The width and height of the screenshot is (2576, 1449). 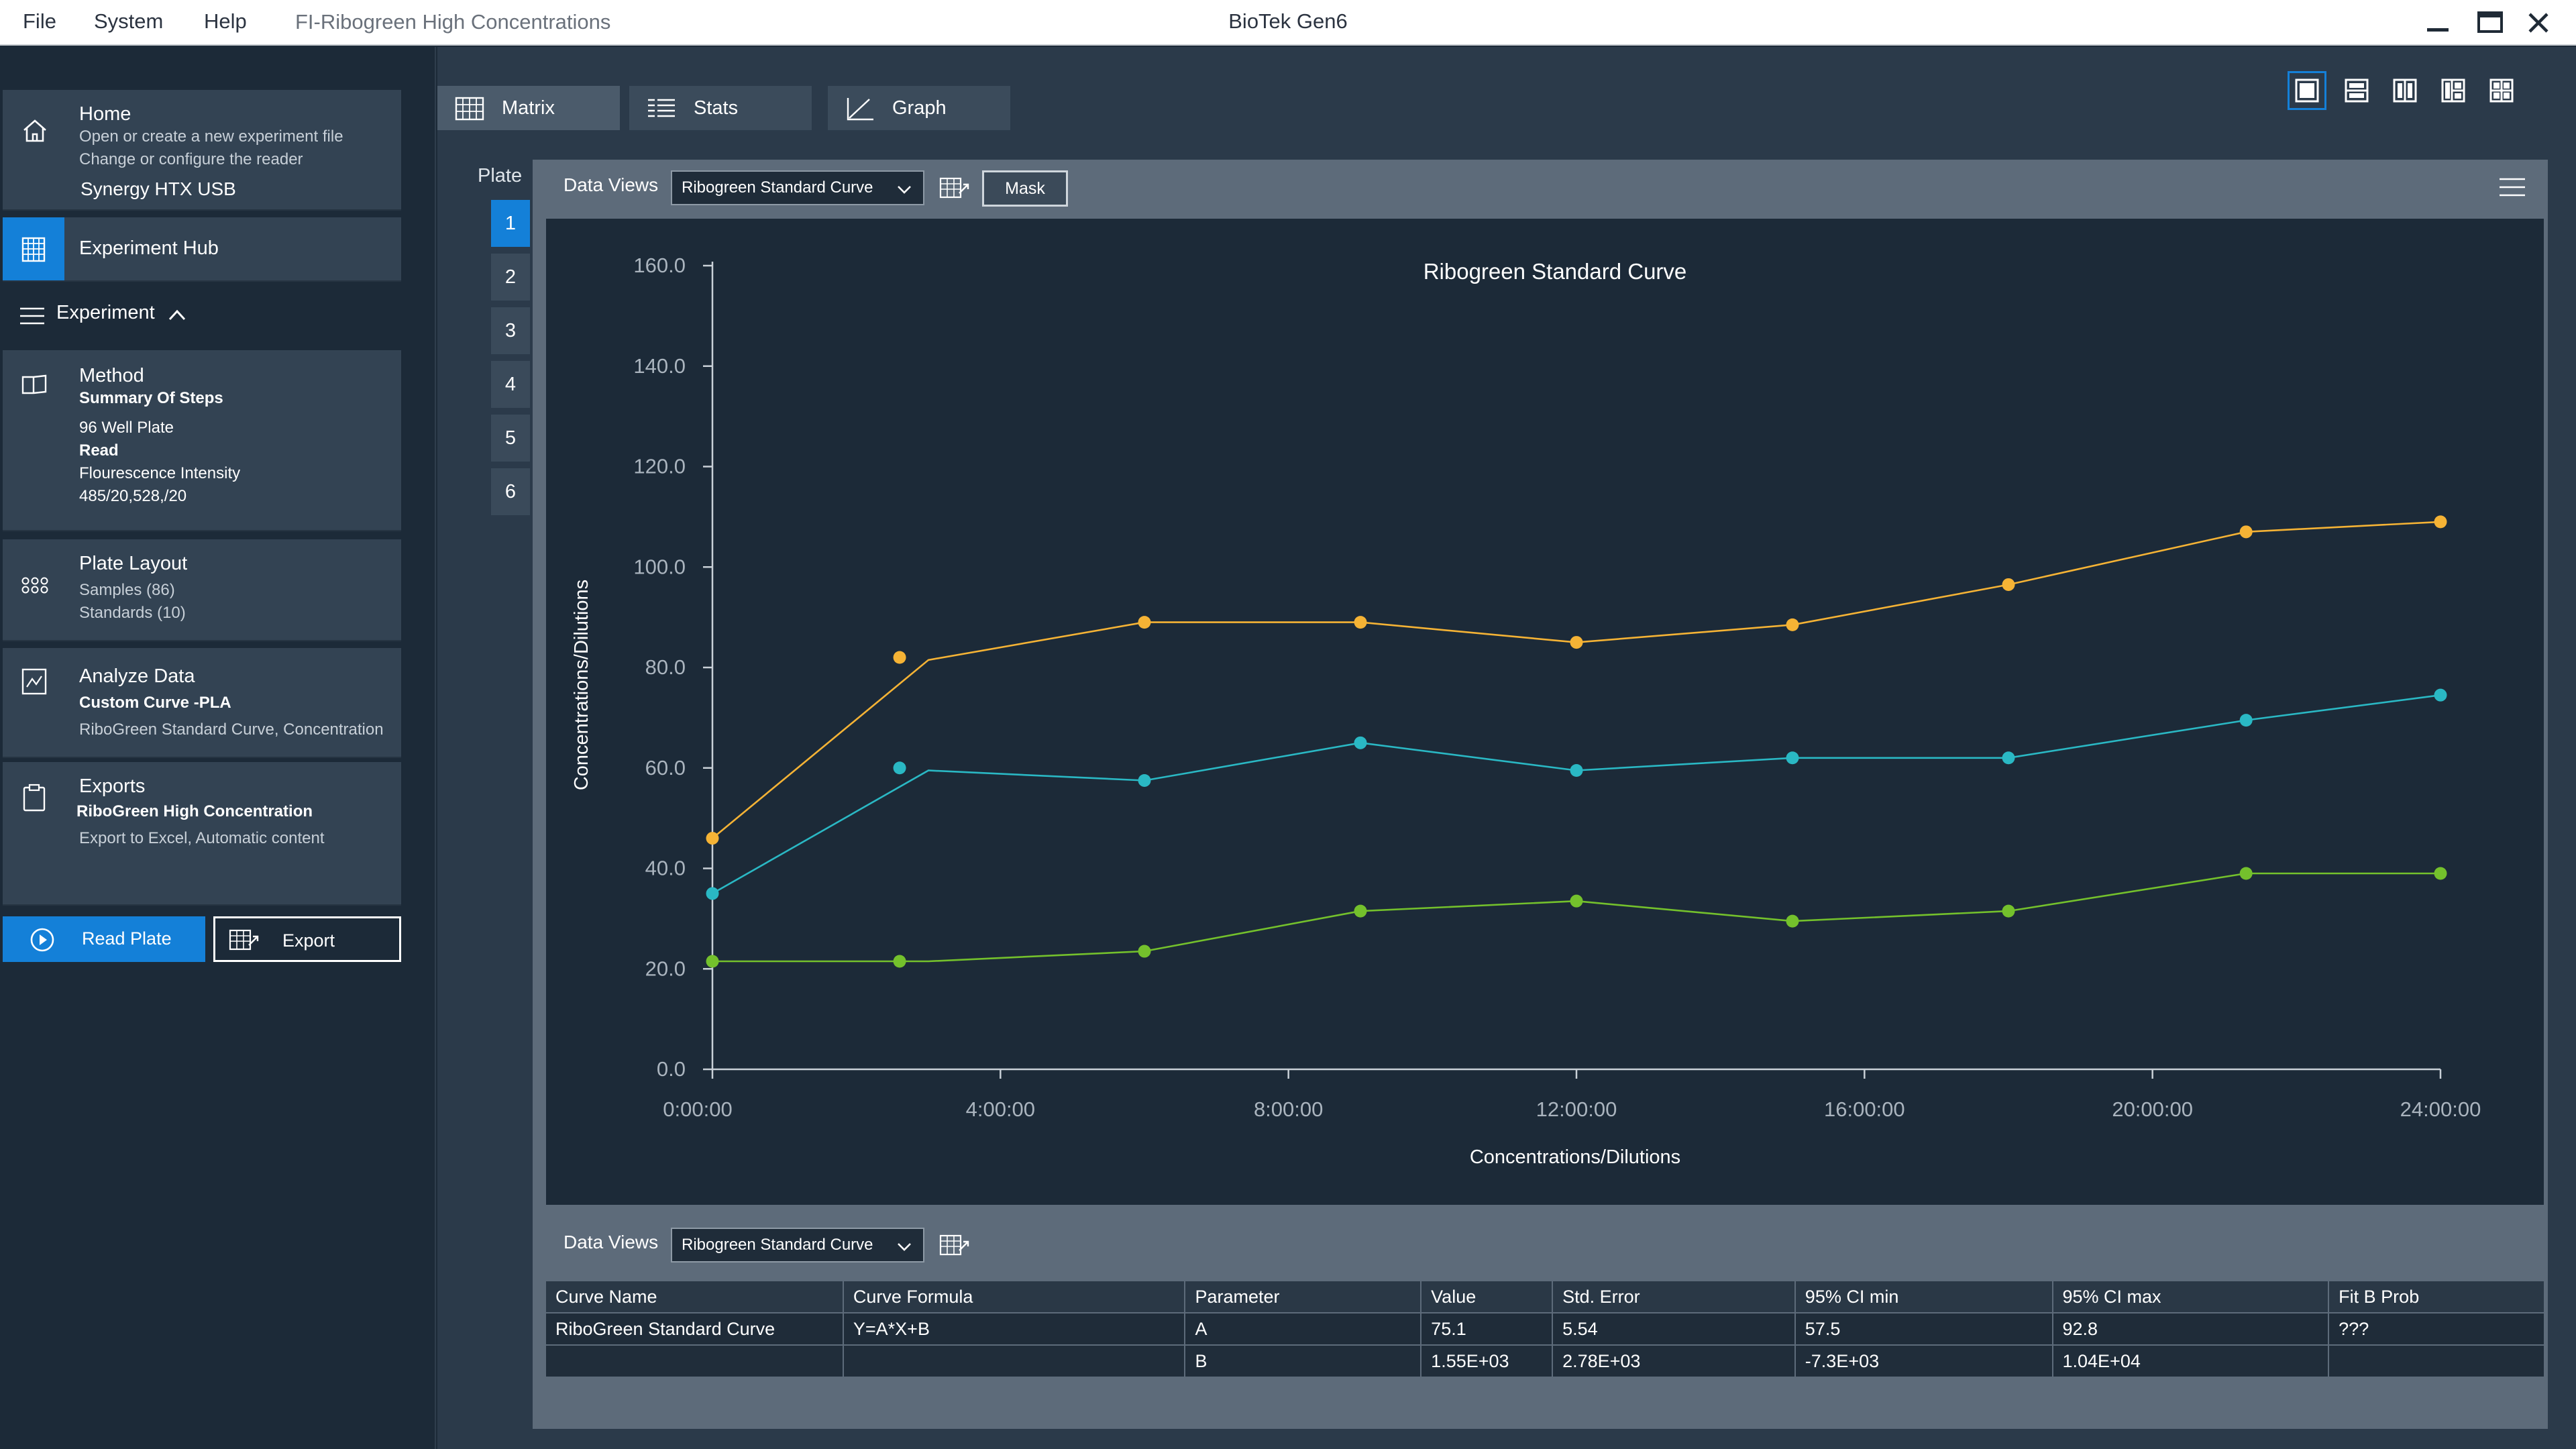 What do you see at coordinates (2512, 187) in the screenshot?
I see `hamburger-menu-icon` at bounding box center [2512, 187].